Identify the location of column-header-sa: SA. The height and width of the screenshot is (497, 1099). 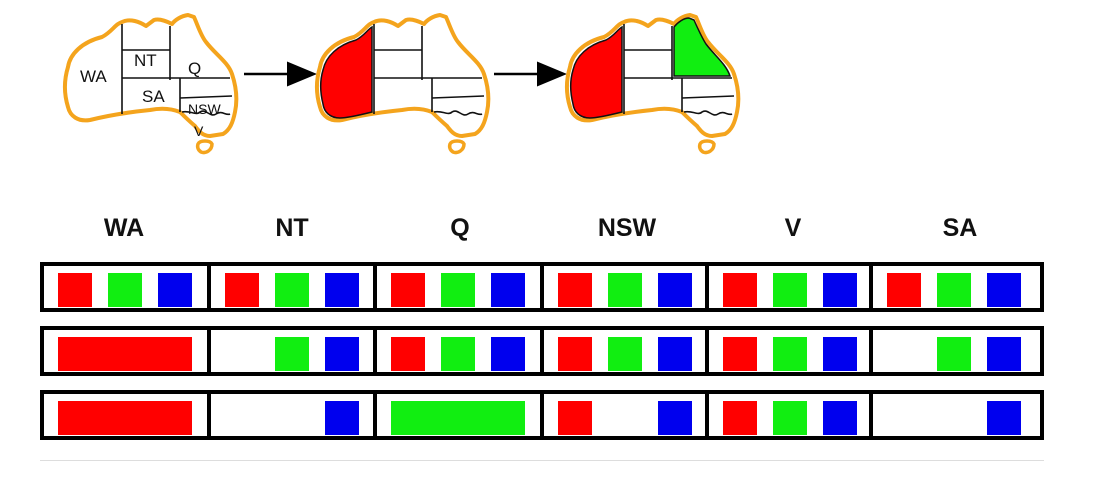
(960, 227).